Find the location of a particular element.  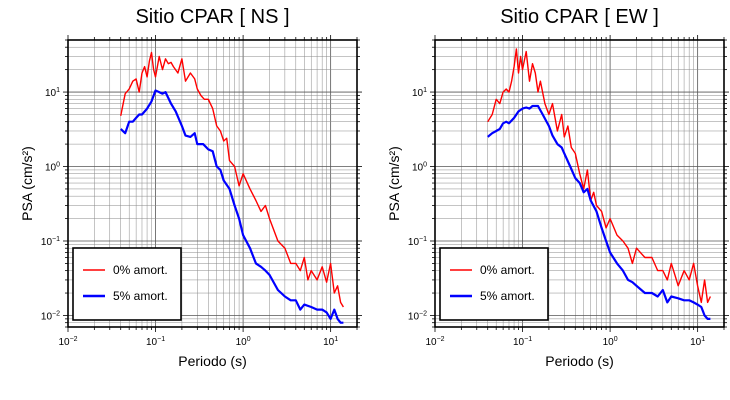

chart-title: Sitio CPAR [ EW ] is located at coordinates (579, 17).